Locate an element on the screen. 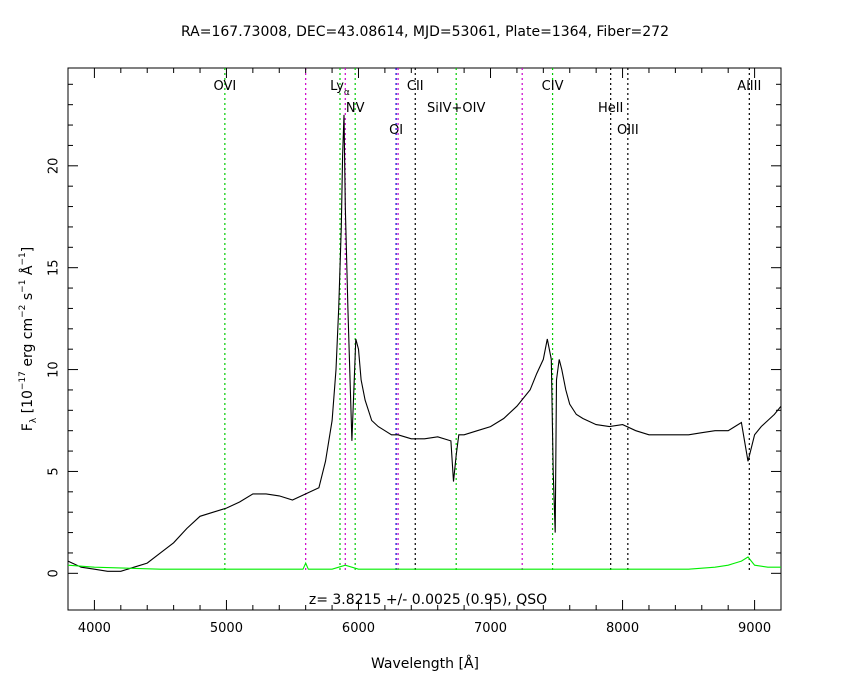 The image size is (850, 680). emission-line-label: NV is located at coordinates (355, 108).